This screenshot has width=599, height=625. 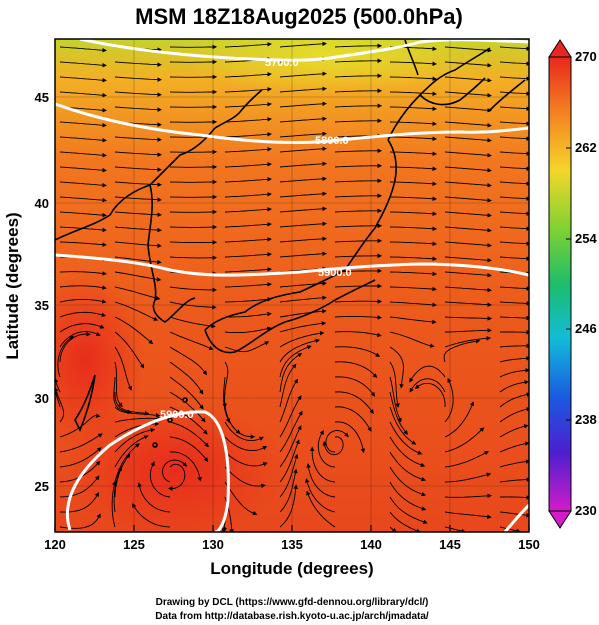 What do you see at coordinates (586, 238) in the screenshot?
I see `colorbar-label-254: 254` at bounding box center [586, 238].